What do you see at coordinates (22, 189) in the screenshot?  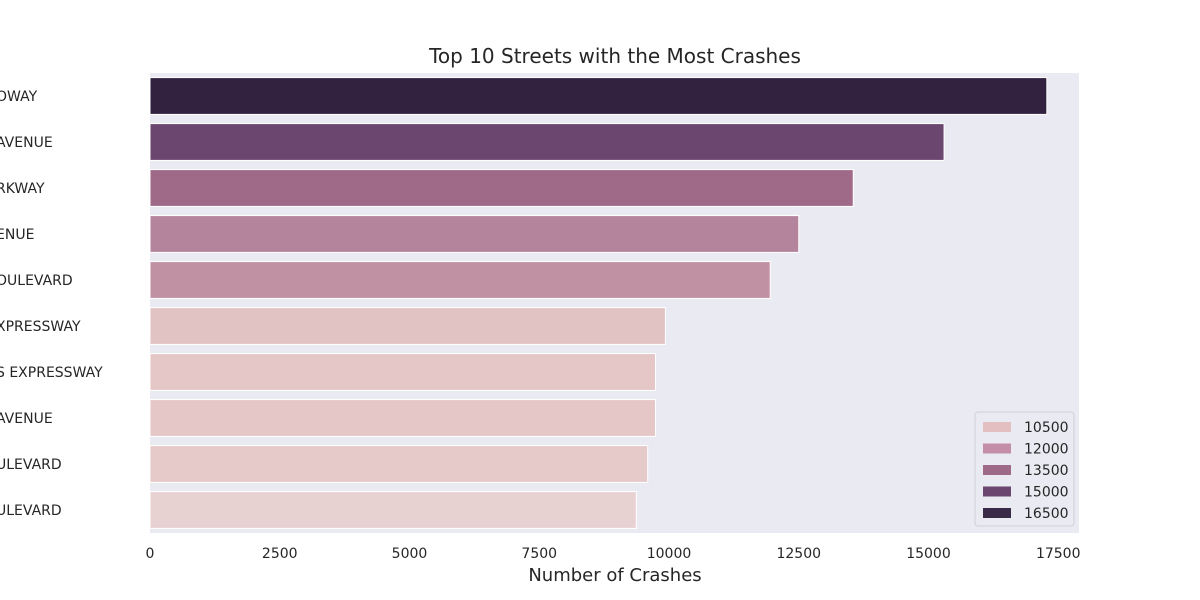 I see `y-tick-label: RKWAY` at bounding box center [22, 189].